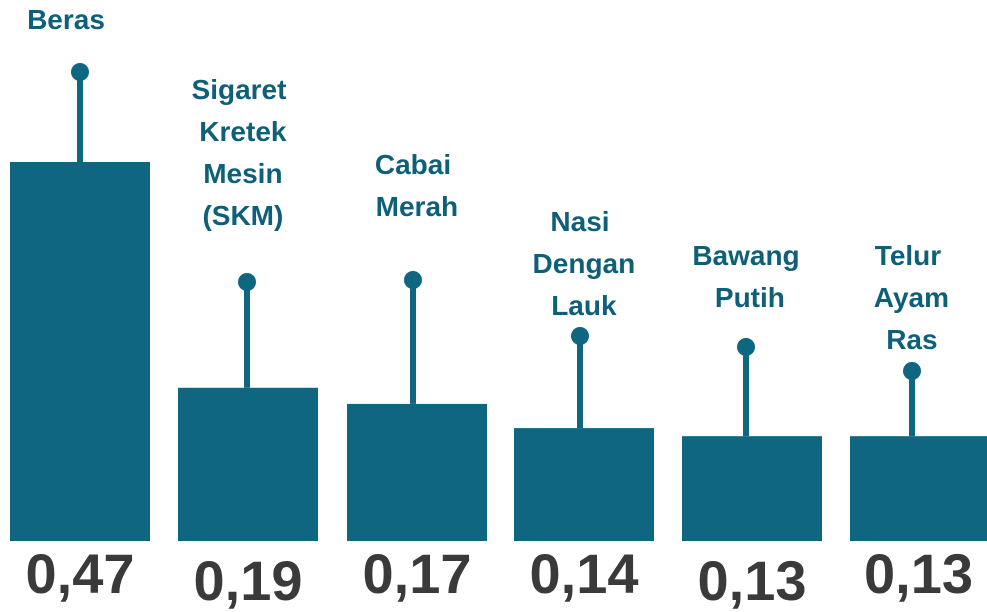  I want to click on category-label: Nasi Dengan Lauk, so click(580, 263).